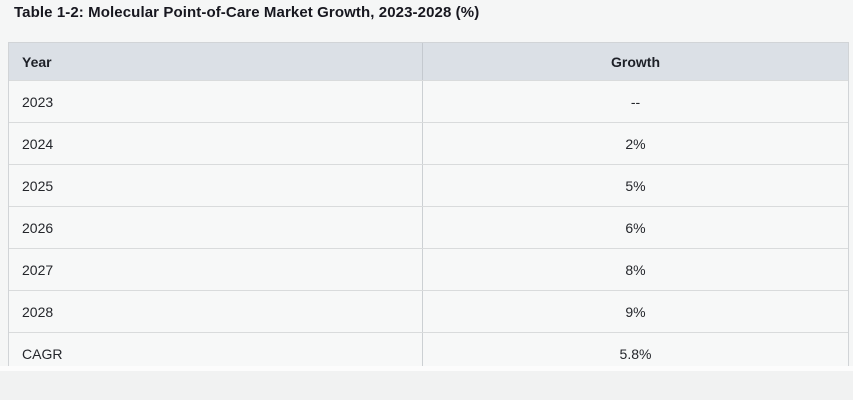 This screenshot has width=865, height=412. I want to click on table-row: 2025 5%, so click(428, 185).